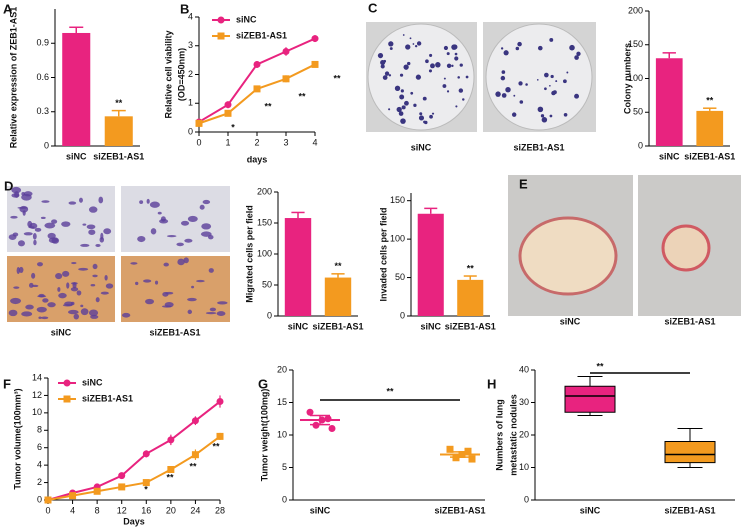 The image size is (750, 532). I want to click on y-tick-label: 8, so click(39, 430).